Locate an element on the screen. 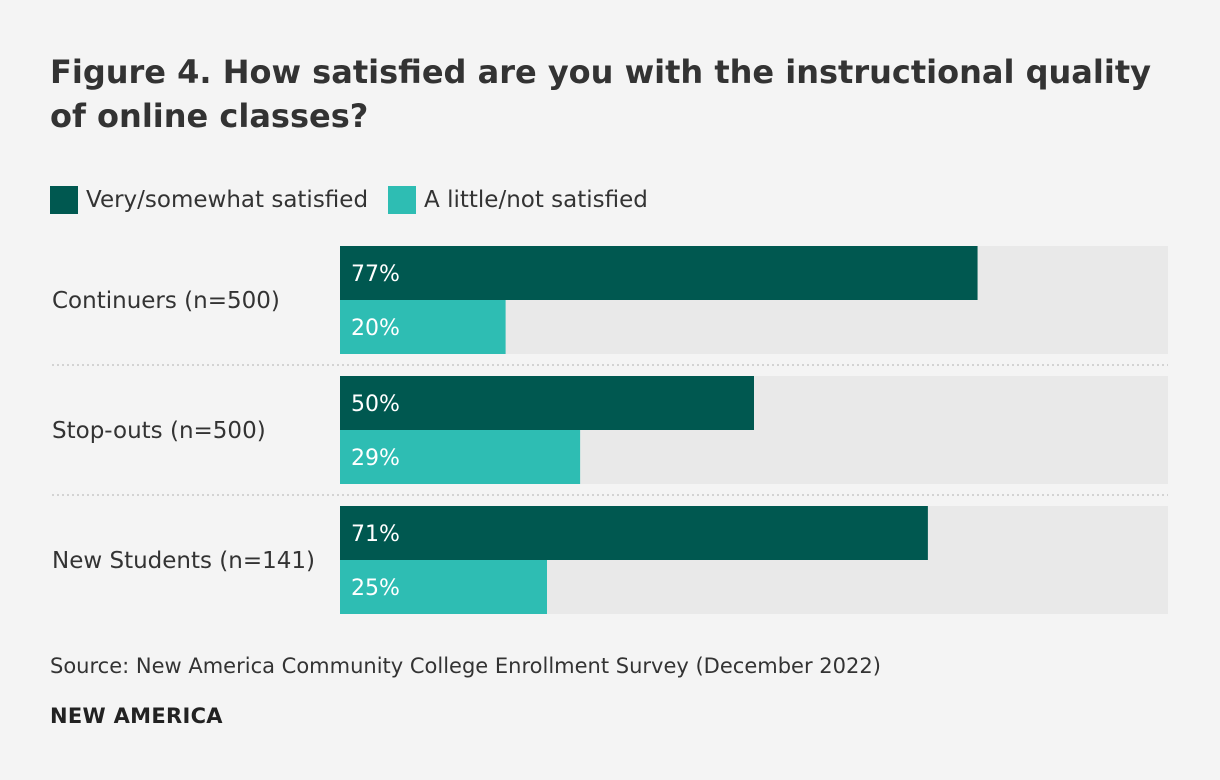  value-label-new-students-satisfied: 71% is located at coordinates (375, 534).